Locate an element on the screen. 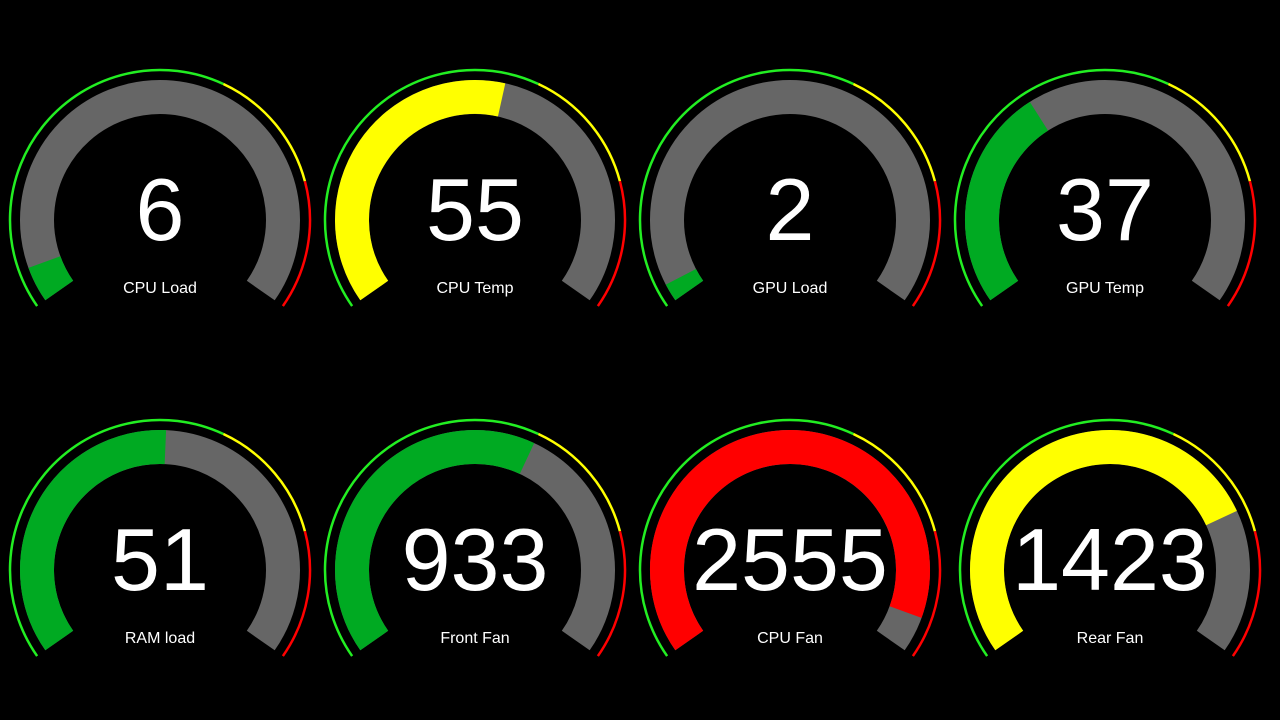  gauge-front-fan: 933 Front Fan is located at coordinates (475, 537).